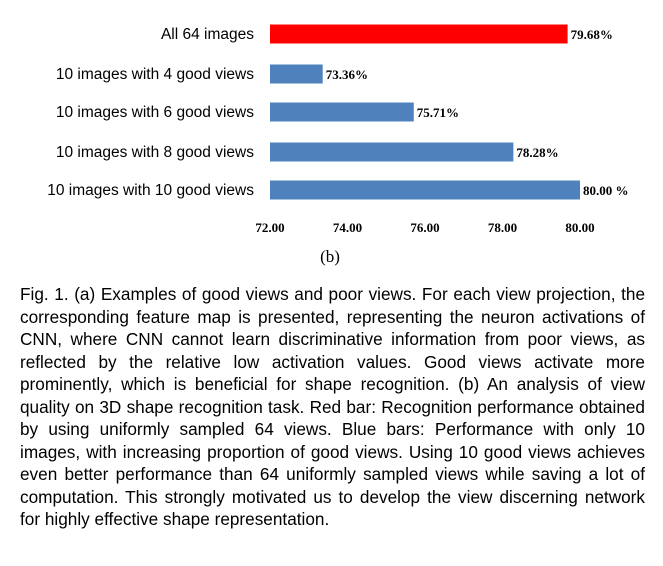  What do you see at coordinates (438, 112) in the screenshot?
I see `value-label: 75.71%` at bounding box center [438, 112].